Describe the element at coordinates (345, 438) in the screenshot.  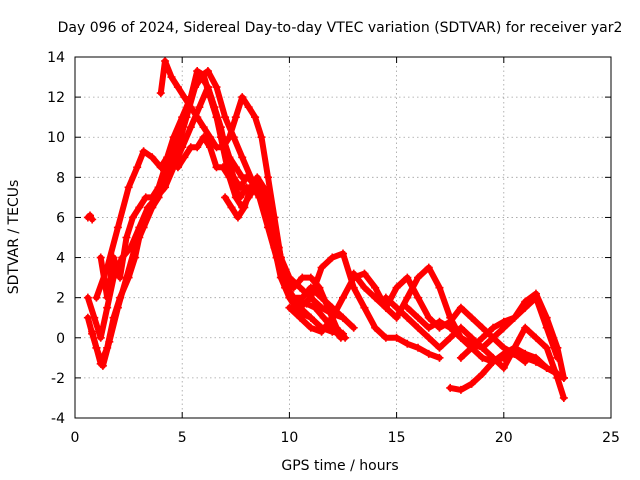
I see `x-tick-labels: 0 5 10 15 20 25` at that location.